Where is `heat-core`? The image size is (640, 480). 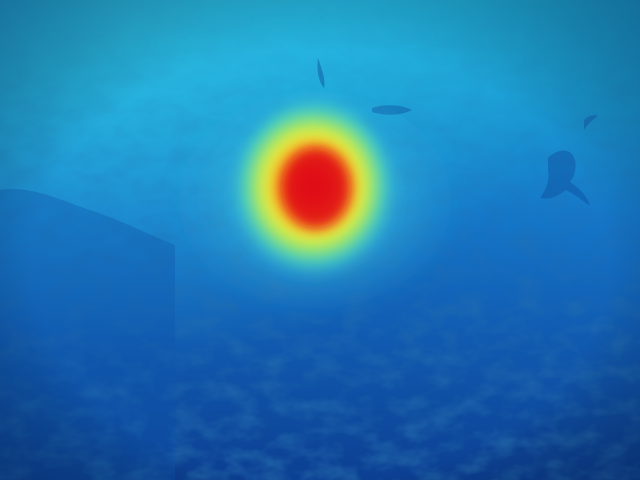 heat-core is located at coordinates (316, 188).